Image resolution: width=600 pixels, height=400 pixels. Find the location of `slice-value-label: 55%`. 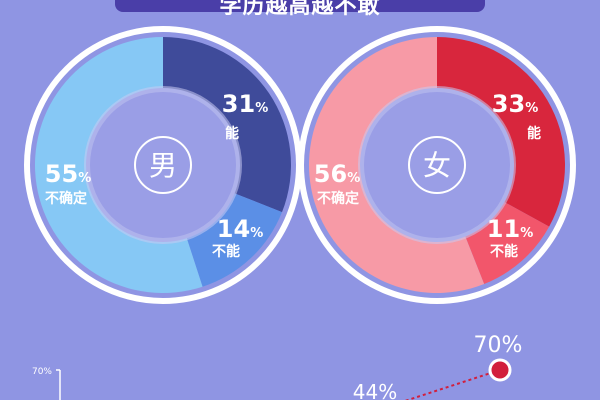

slice-value-label: 55% is located at coordinates (68, 174).